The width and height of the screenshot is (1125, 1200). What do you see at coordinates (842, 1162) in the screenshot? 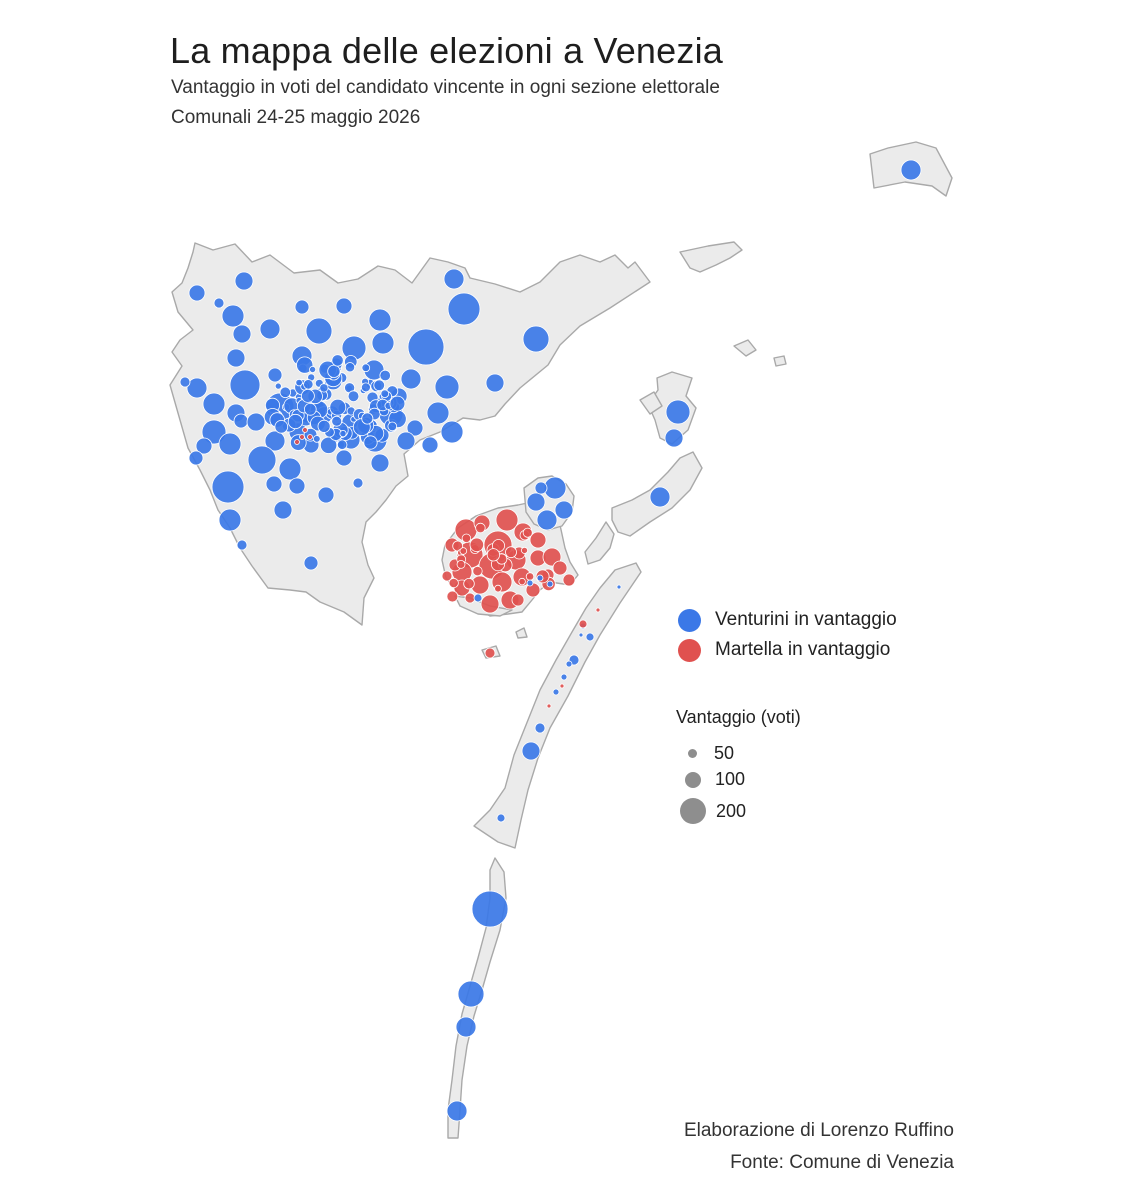
I see `credit-source: Fonte: Comune di Venezia` at bounding box center [842, 1162].